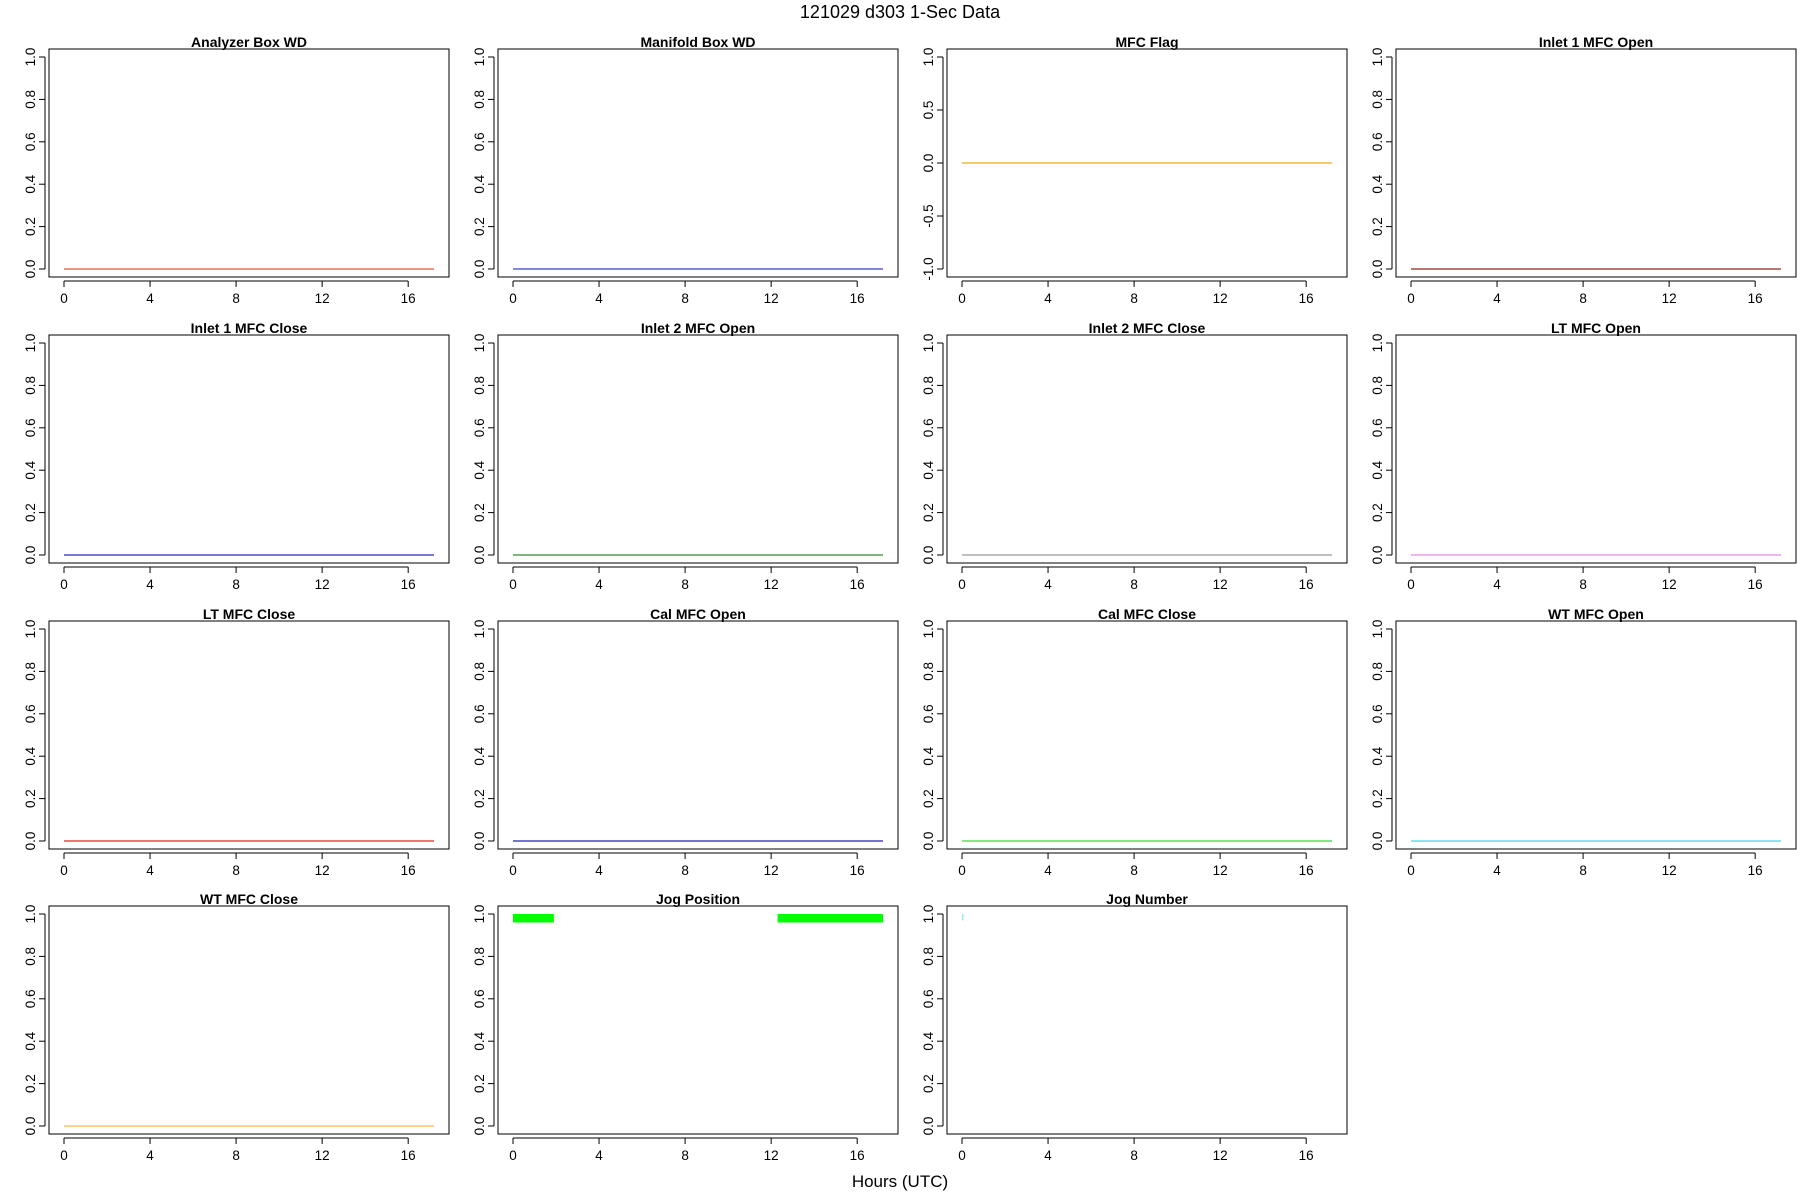  I want to click on panel-3: MFC Flag 0 4 8 12 16 -1.0 -0.5 0.0 0.5 1.0, so click(1134, 170).